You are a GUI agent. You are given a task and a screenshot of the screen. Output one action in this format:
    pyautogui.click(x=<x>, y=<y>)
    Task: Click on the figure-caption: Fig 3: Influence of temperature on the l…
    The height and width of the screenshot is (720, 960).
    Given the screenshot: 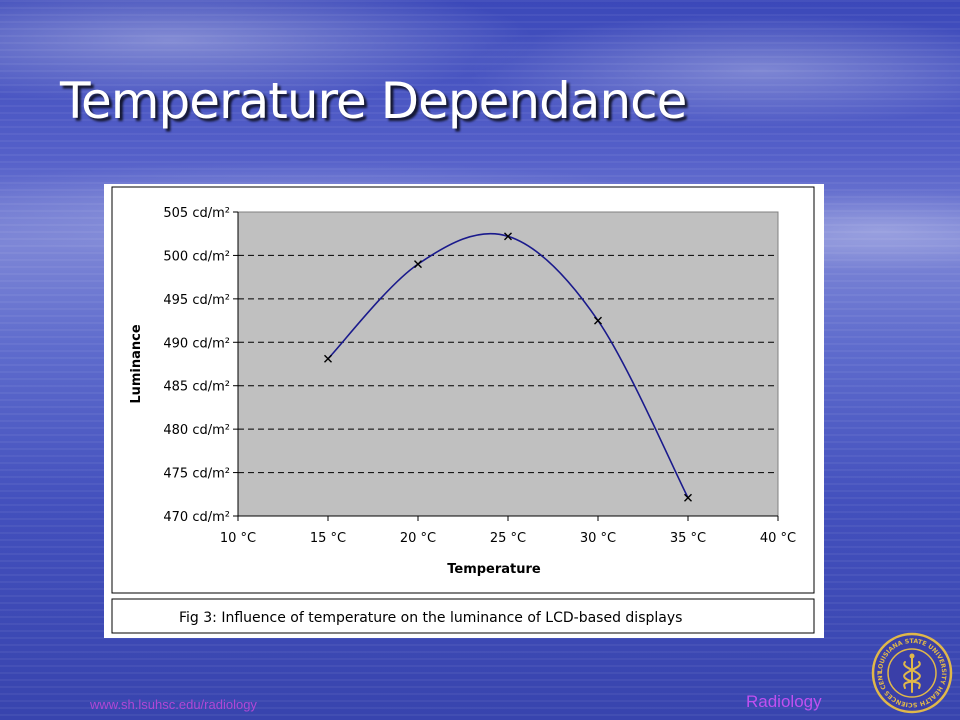 What is the action you would take?
    pyautogui.click(x=430, y=618)
    